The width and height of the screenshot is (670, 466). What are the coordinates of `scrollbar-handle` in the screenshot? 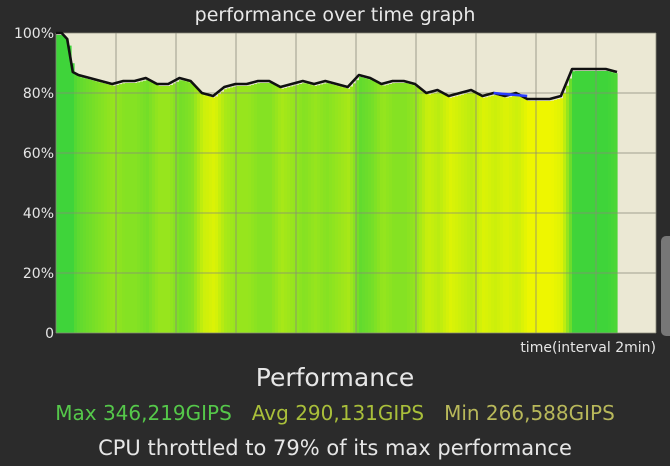 It's located at (665, 286).